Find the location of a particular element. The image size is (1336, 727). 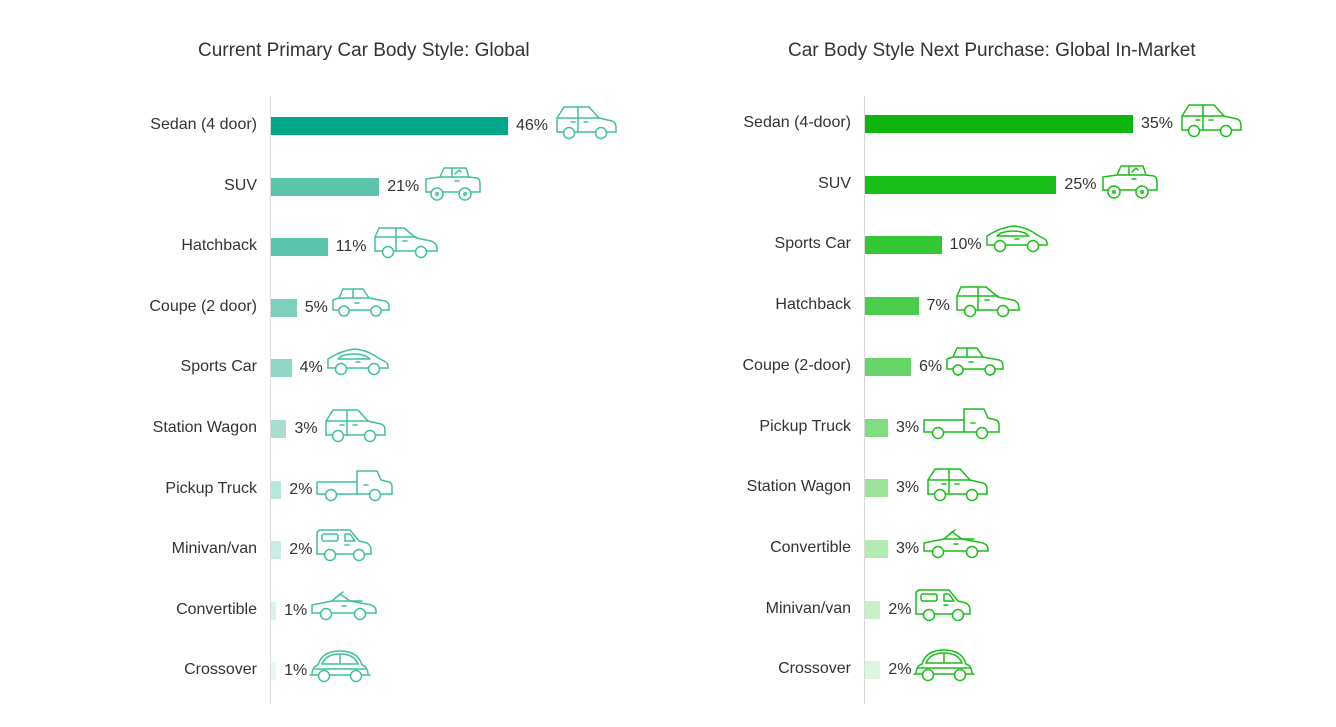

value-label: 7% is located at coordinates (938, 306).